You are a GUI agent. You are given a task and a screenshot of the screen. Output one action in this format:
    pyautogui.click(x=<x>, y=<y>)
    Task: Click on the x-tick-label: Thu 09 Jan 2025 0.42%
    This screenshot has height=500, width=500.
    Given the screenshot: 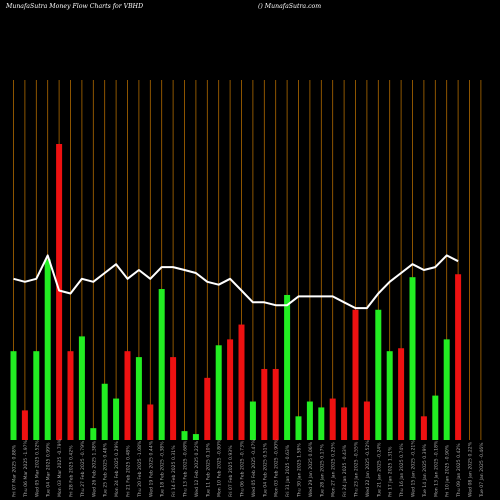 What is the action you would take?
    pyautogui.click(x=459, y=470)
    